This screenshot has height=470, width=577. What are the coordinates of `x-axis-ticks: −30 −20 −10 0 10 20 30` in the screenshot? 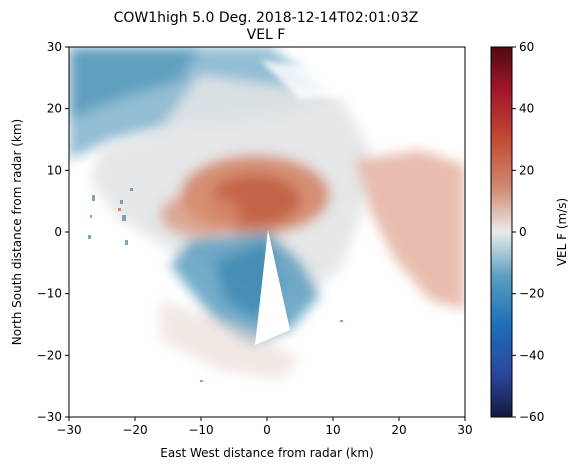 It's located at (264, 427).